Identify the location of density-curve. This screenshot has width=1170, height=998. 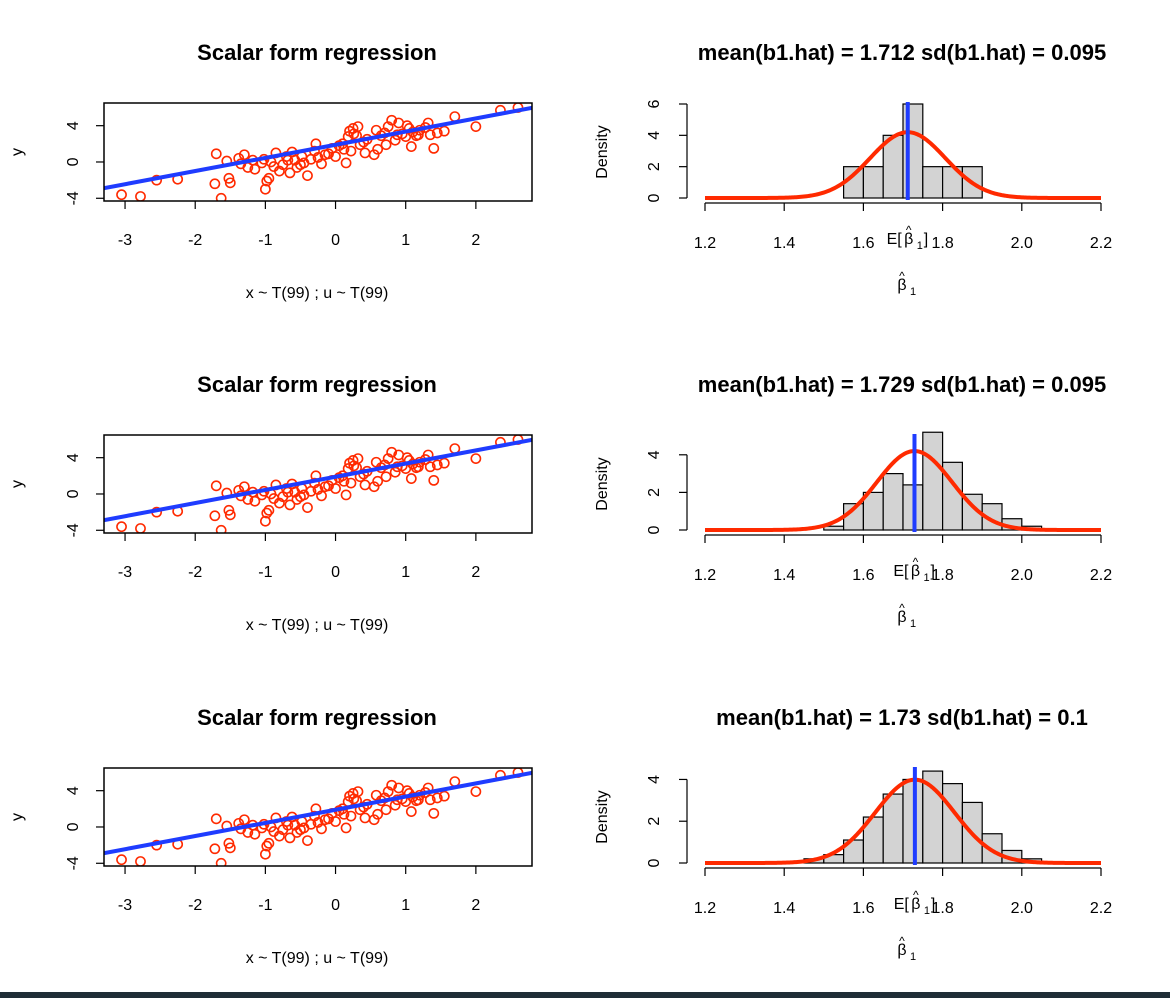
(903, 165).